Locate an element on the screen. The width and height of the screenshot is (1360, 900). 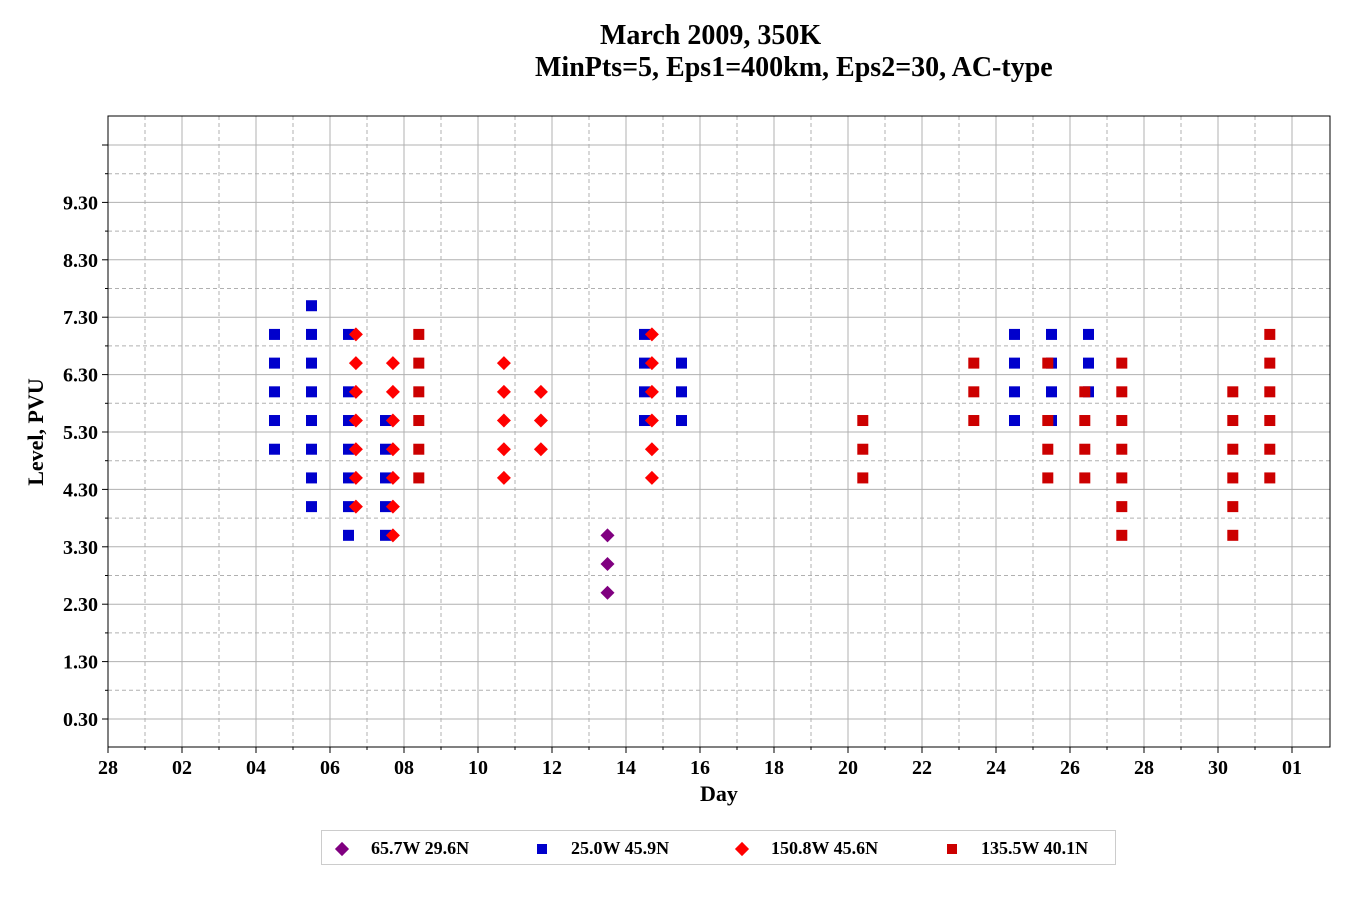
x-tick-label: 24 is located at coordinates (996, 768).